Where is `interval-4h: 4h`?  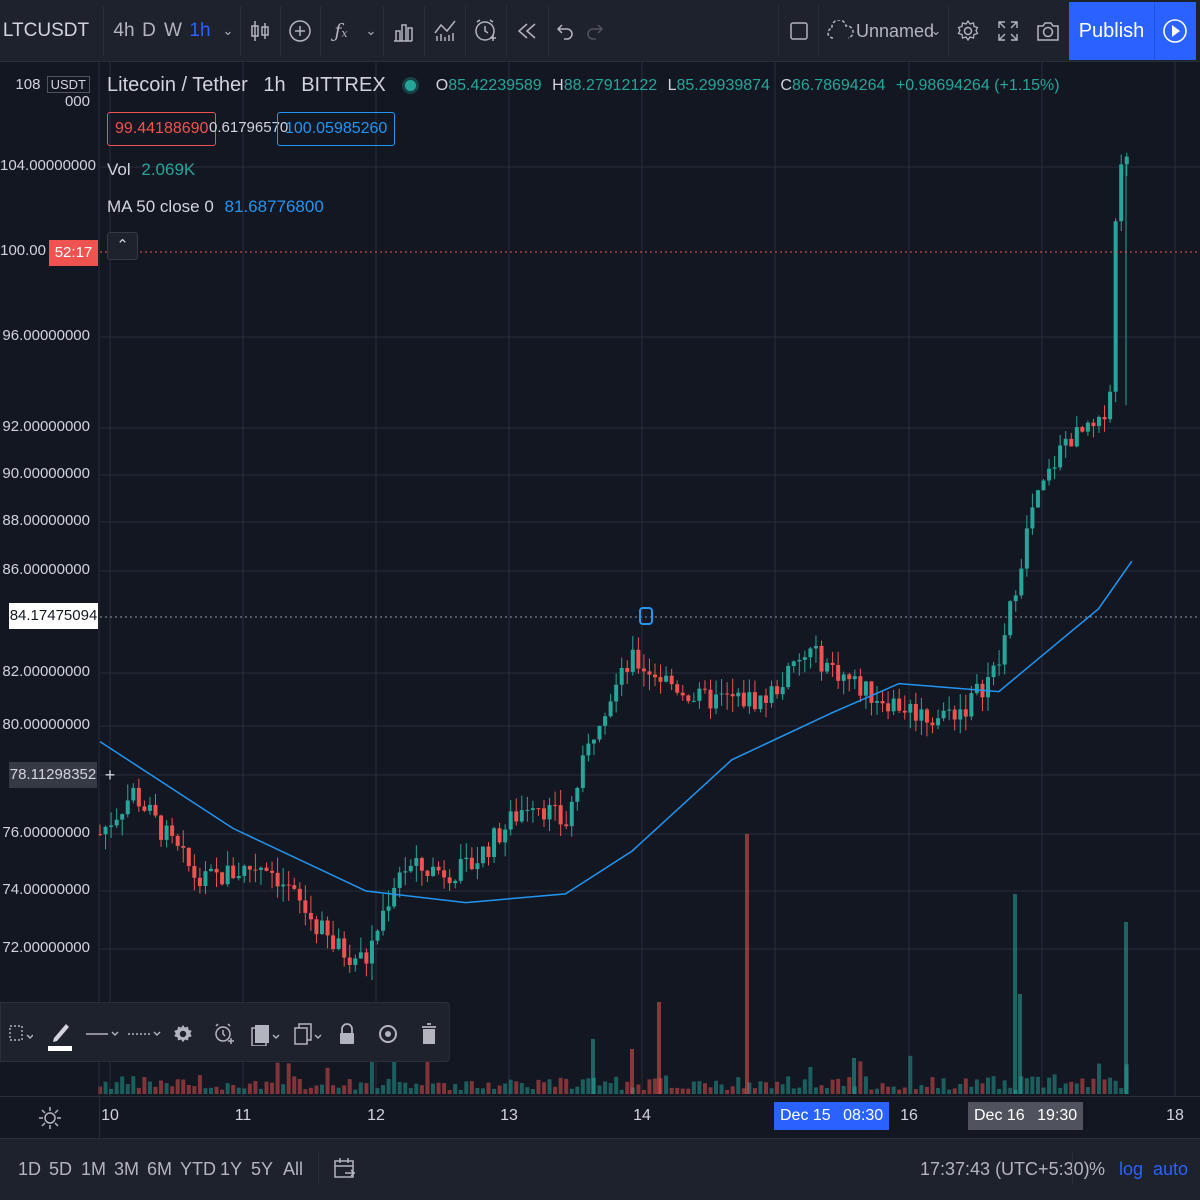 interval-4h: 4h is located at coordinates (124, 30).